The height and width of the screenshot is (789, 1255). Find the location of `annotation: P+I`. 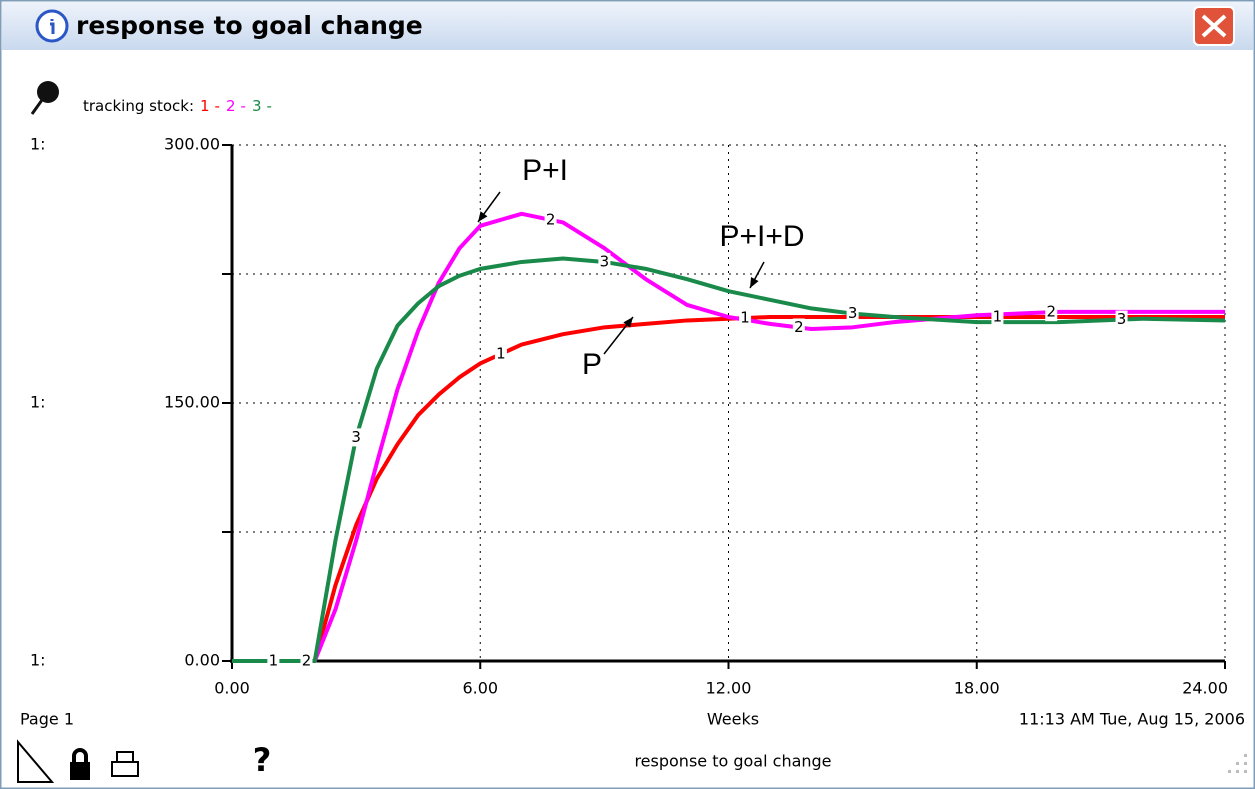

annotation: P+I is located at coordinates (545, 170).